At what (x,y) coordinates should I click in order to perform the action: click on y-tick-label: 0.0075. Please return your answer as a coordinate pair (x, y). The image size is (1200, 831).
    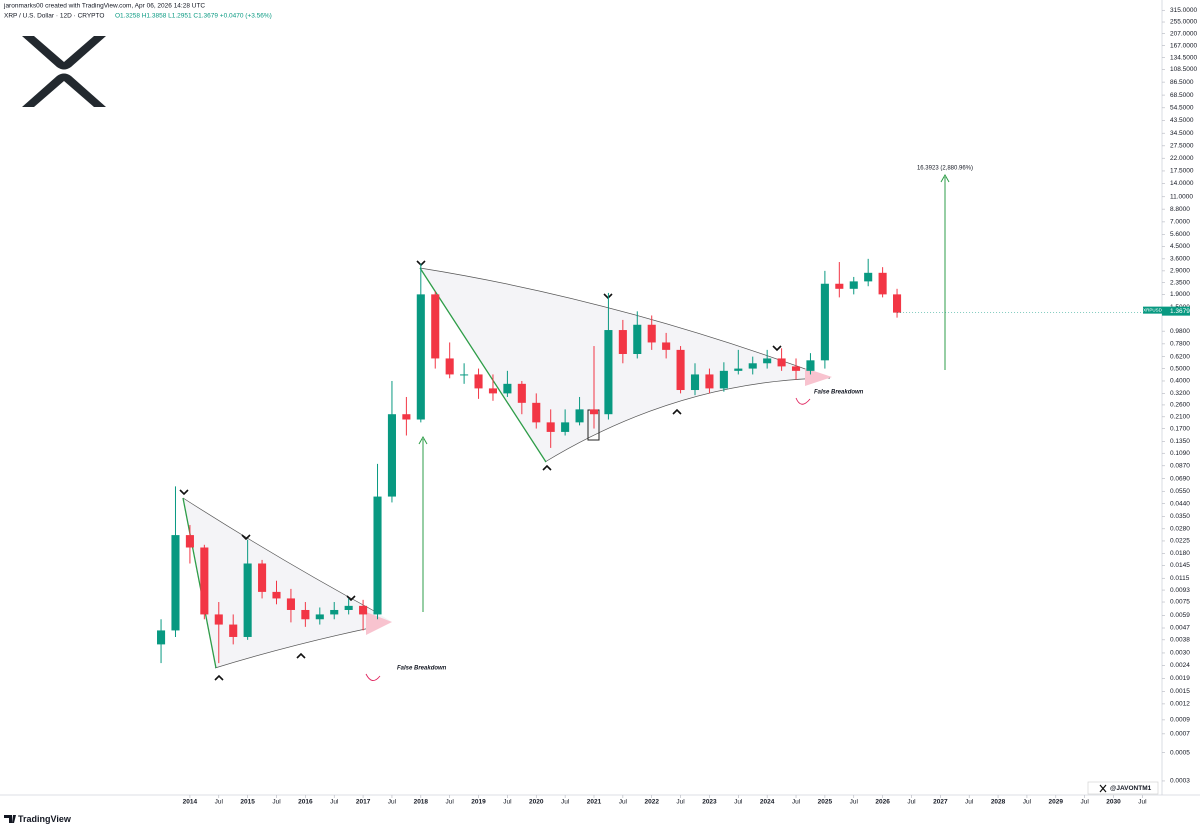
    Looking at the image, I should click on (1180, 602).